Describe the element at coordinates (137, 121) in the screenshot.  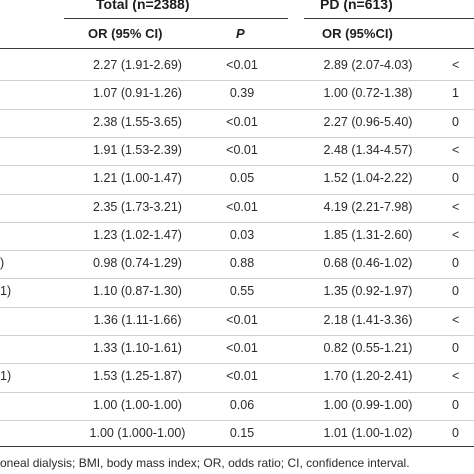
I see `or-total-cell: 2.38 (1.55-3.65)` at that location.